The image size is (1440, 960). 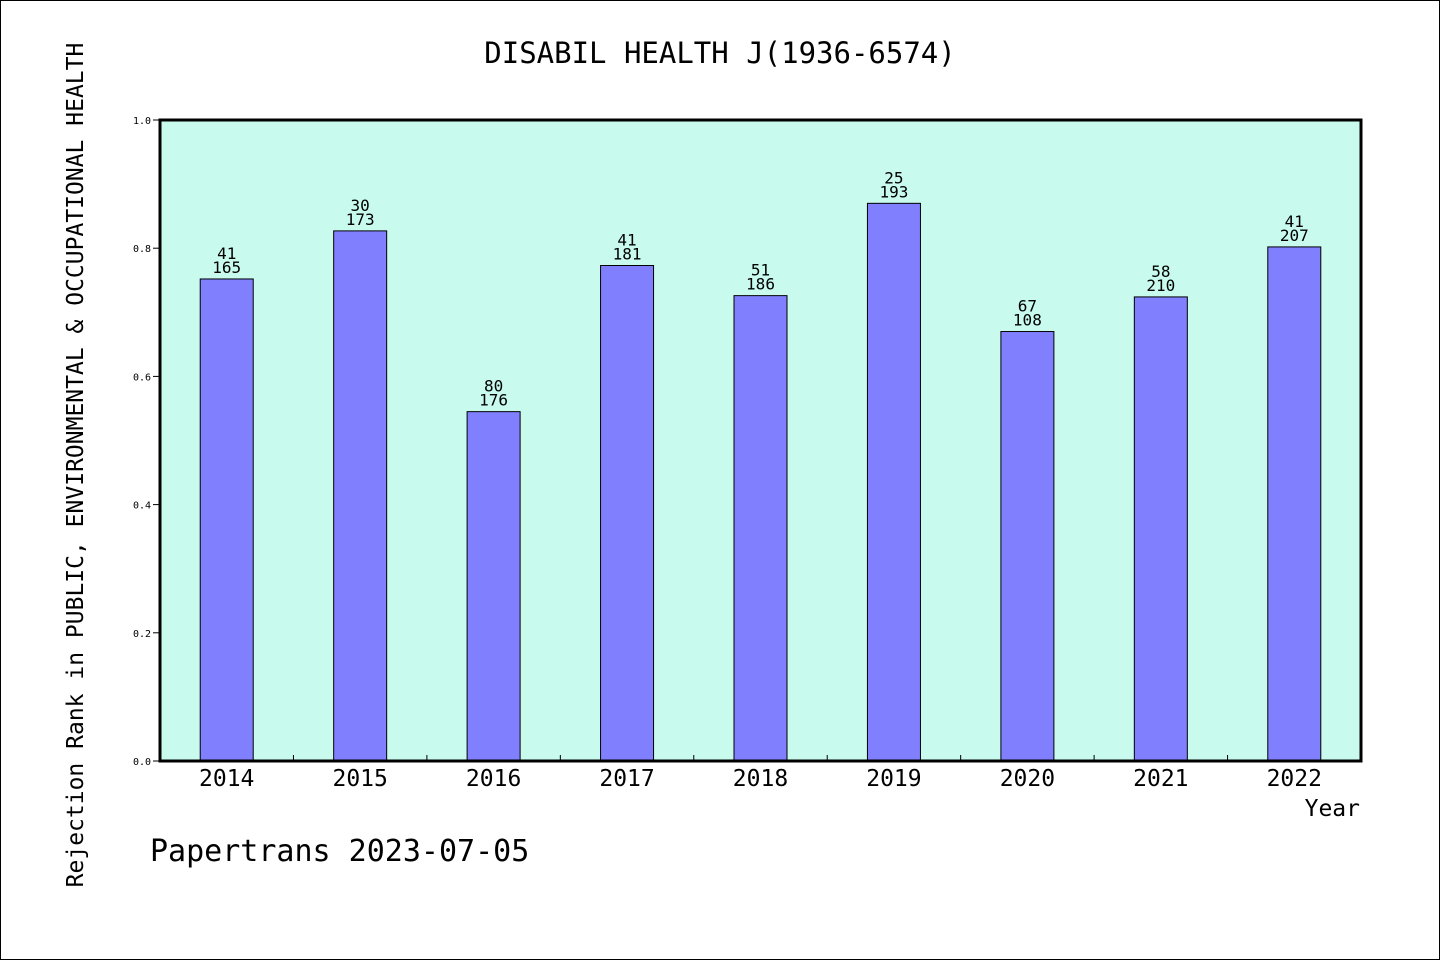 I want to click on bar-label-bottom: 193, so click(x=893, y=191).